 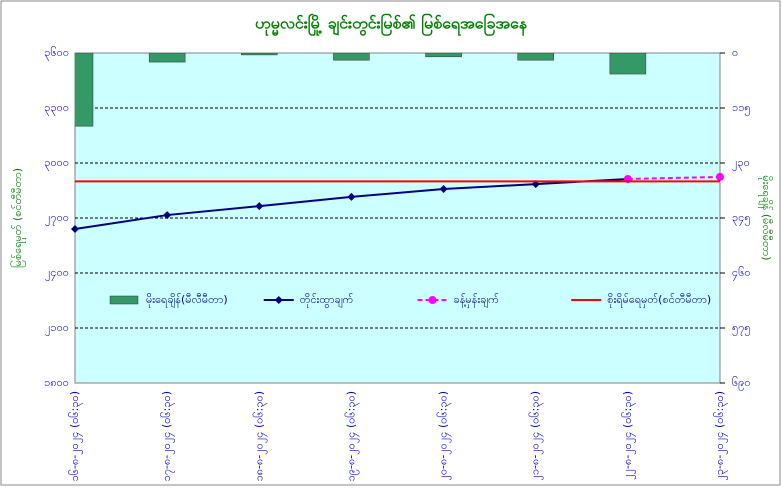 I want to click on y2-tick-label: ၃၄၅, so click(x=741, y=218).